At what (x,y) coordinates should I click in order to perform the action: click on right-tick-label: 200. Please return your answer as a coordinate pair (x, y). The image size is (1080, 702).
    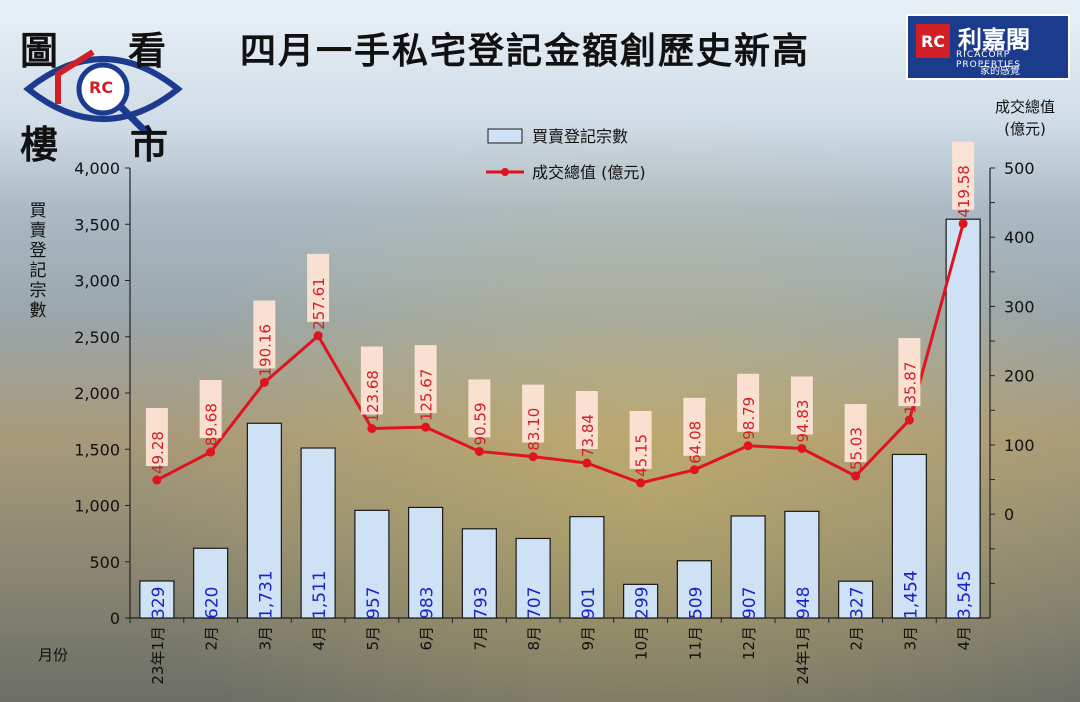
    Looking at the image, I should click on (1019, 376).